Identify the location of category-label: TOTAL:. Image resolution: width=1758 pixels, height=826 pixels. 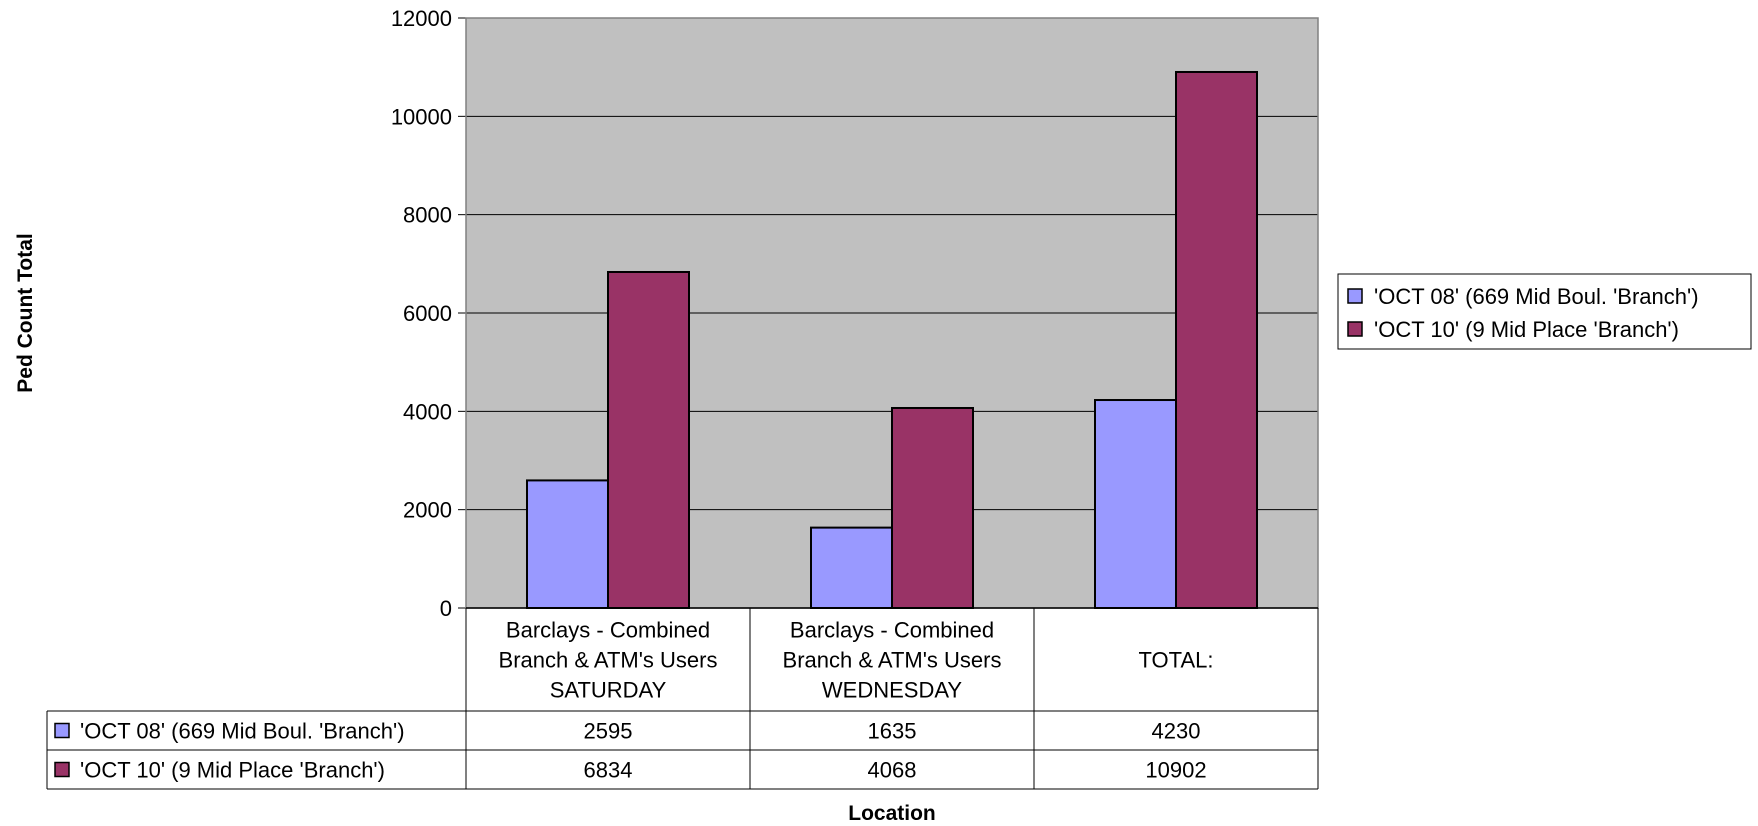
(1176, 660).